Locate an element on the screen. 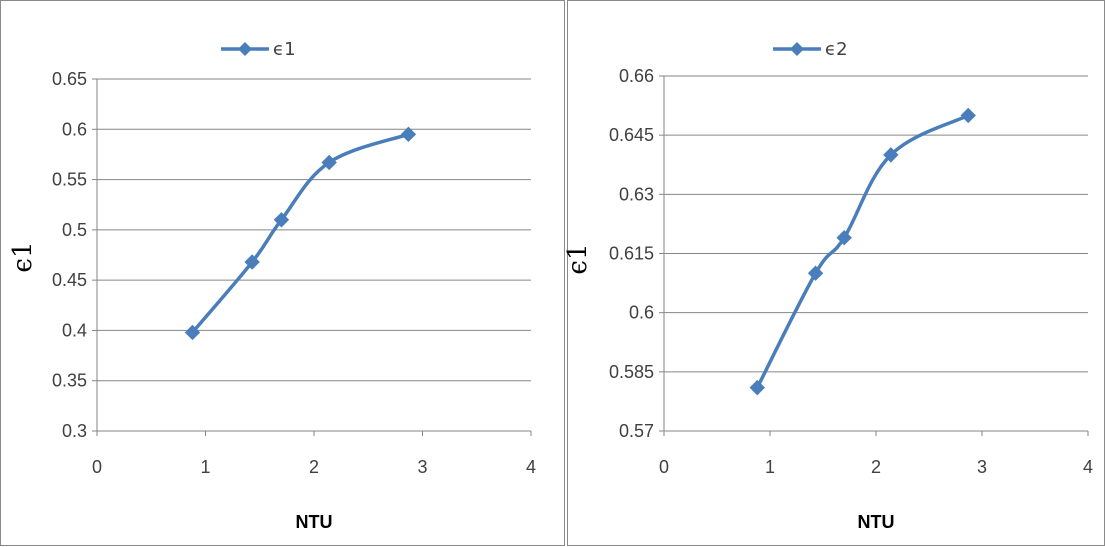 The width and height of the screenshot is (1105, 547). y-tick-label: 0.585 is located at coordinates (631, 372).